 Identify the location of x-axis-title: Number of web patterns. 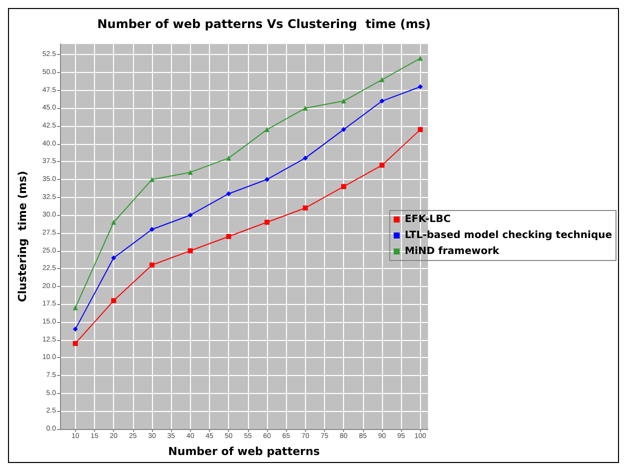
(244, 451).